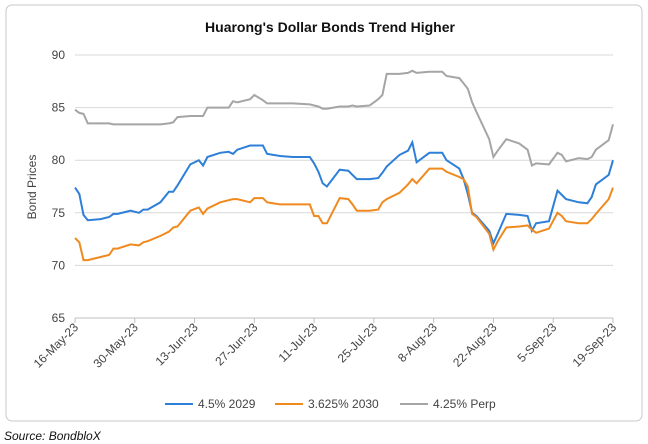 The height and width of the screenshot is (444, 648). Describe the element at coordinates (330, 27) in the screenshot. I see `chart-title: Huarong's Dollar Bonds Trend Higher` at that location.